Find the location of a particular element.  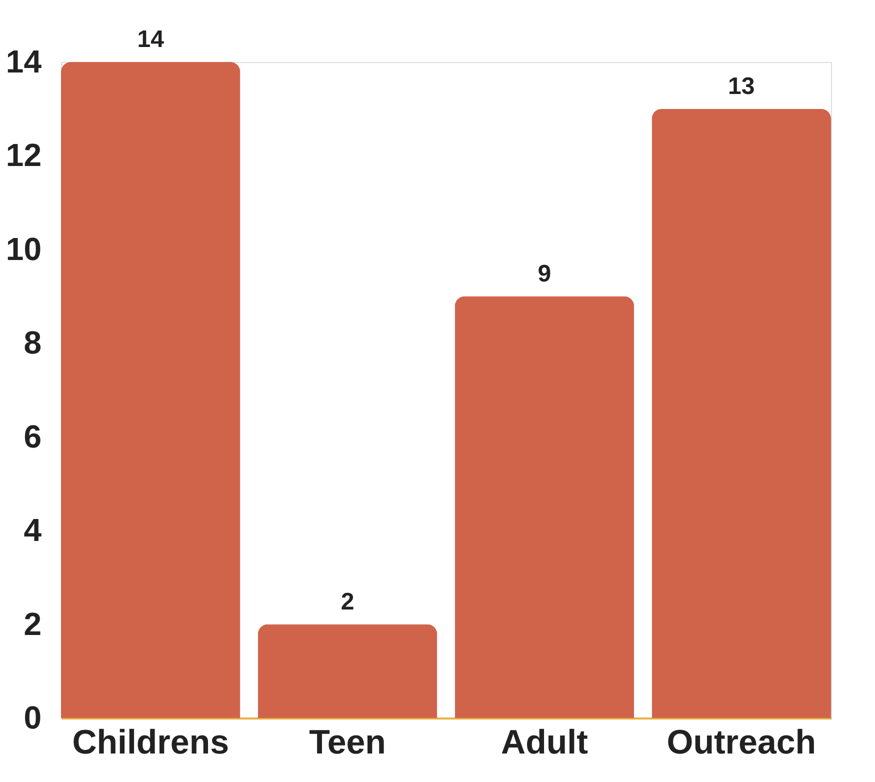

y-tick-label: 10 is located at coordinates (24, 248).